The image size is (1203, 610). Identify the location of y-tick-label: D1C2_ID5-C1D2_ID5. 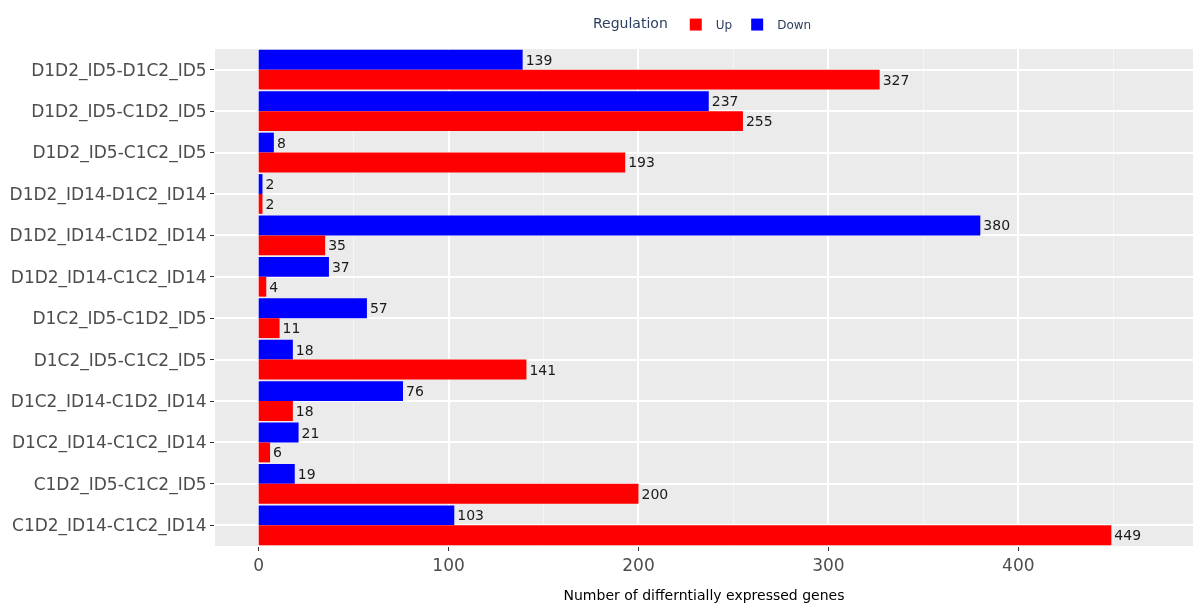
(119, 319).